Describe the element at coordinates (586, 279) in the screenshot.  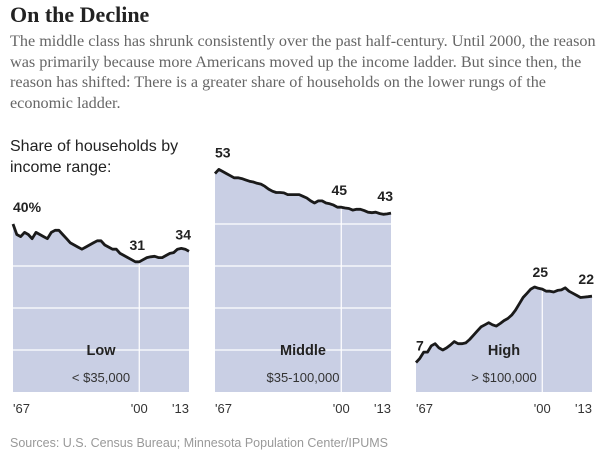
I see `high-value-label: 22` at that location.